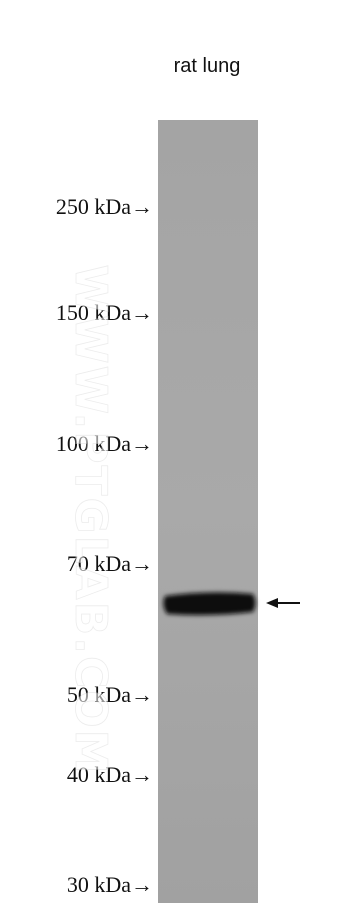  What do you see at coordinates (207, 66) in the screenshot?
I see `lane-label: rat lung` at bounding box center [207, 66].